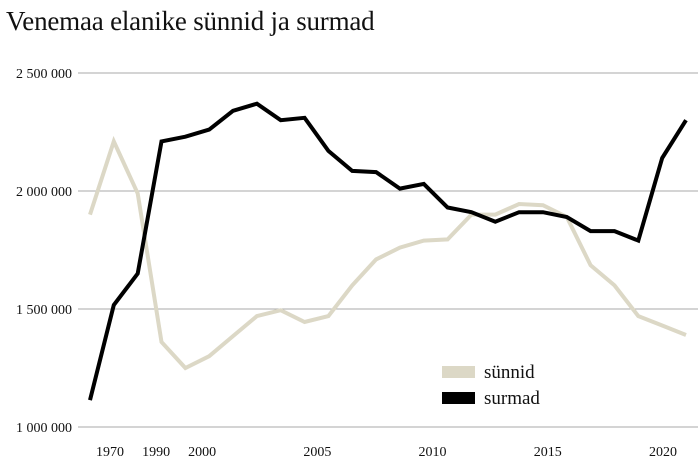 This screenshot has width=698, height=465. What do you see at coordinates (44, 192) in the screenshot?
I see `y-tick-label: 2 000 000` at bounding box center [44, 192].